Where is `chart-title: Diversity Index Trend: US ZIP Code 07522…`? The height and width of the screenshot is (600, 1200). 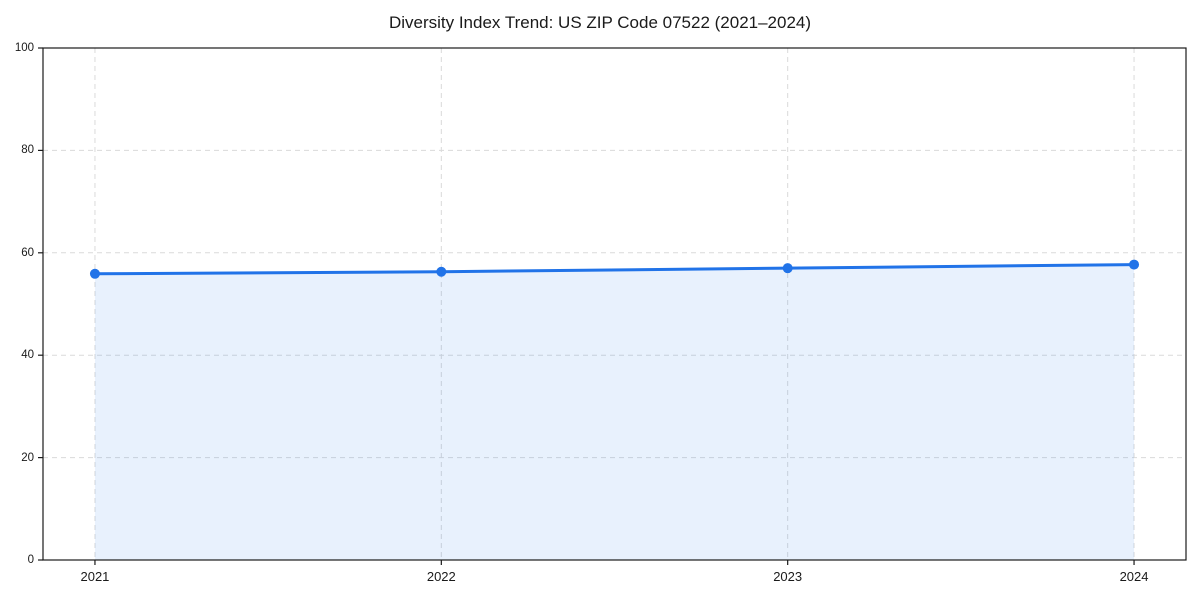 chart-title: Diversity Index Trend: US ZIP Code 07522… is located at coordinates (600, 22).